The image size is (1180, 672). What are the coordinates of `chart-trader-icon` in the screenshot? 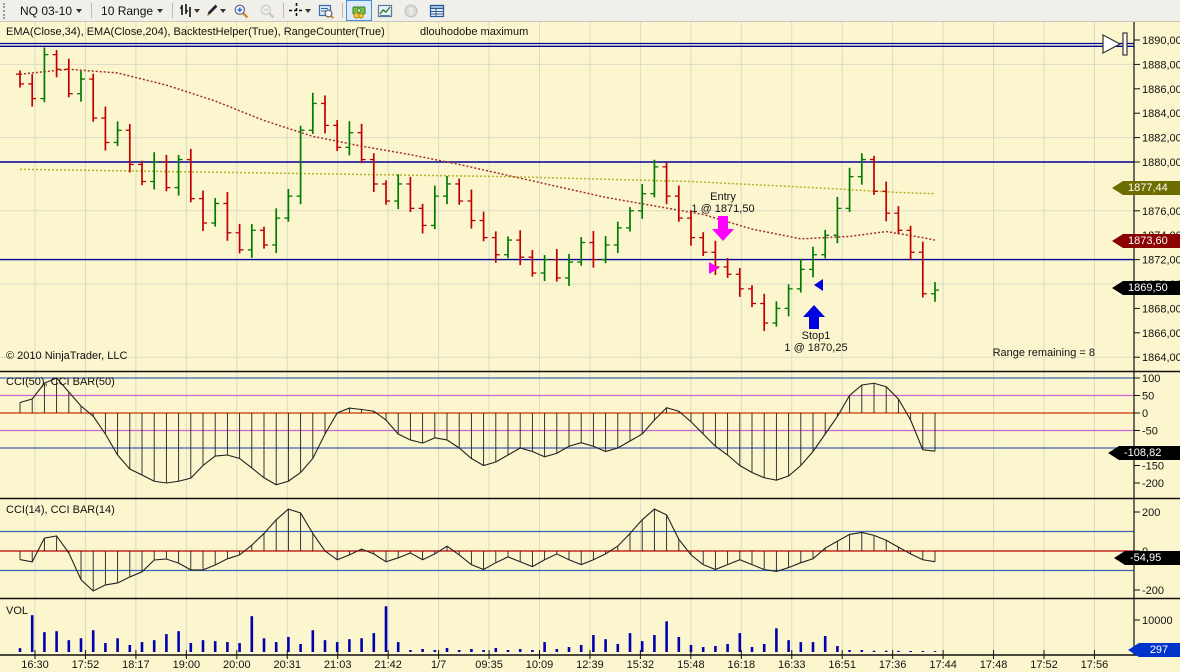 It's located at (359, 12).